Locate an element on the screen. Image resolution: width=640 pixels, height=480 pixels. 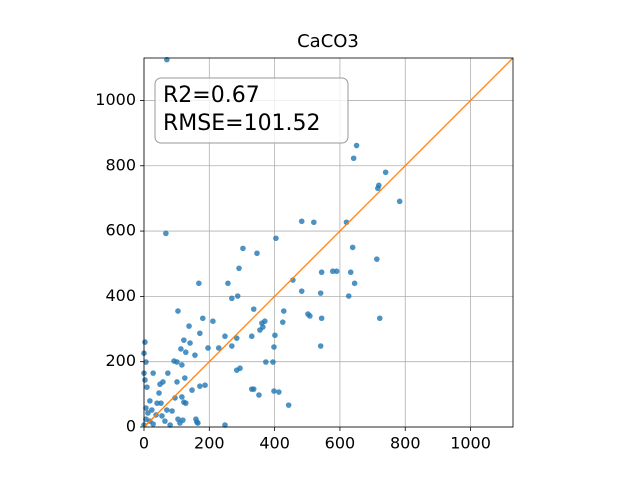
chart-title: CaCO3 is located at coordinates (328, 41).